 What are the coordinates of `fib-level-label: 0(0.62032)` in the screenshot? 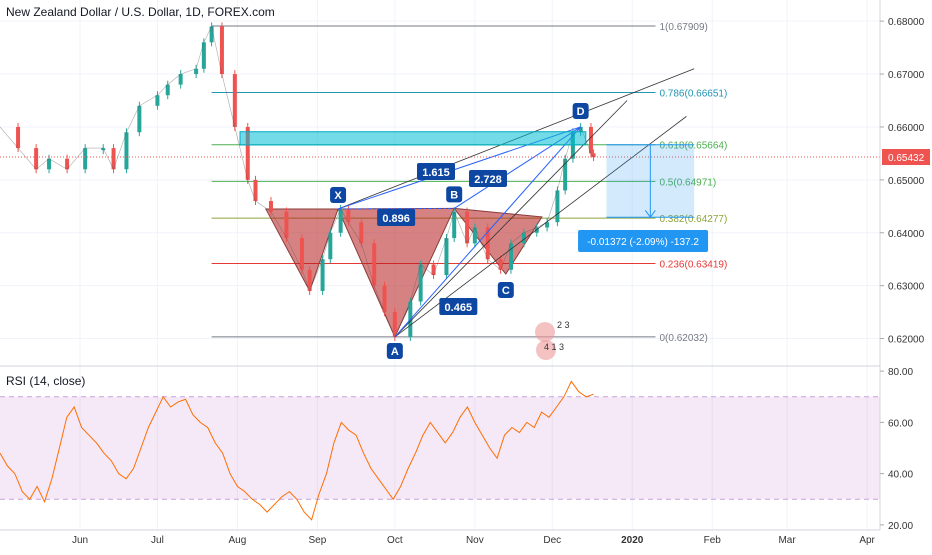 It's located at (683, 338).